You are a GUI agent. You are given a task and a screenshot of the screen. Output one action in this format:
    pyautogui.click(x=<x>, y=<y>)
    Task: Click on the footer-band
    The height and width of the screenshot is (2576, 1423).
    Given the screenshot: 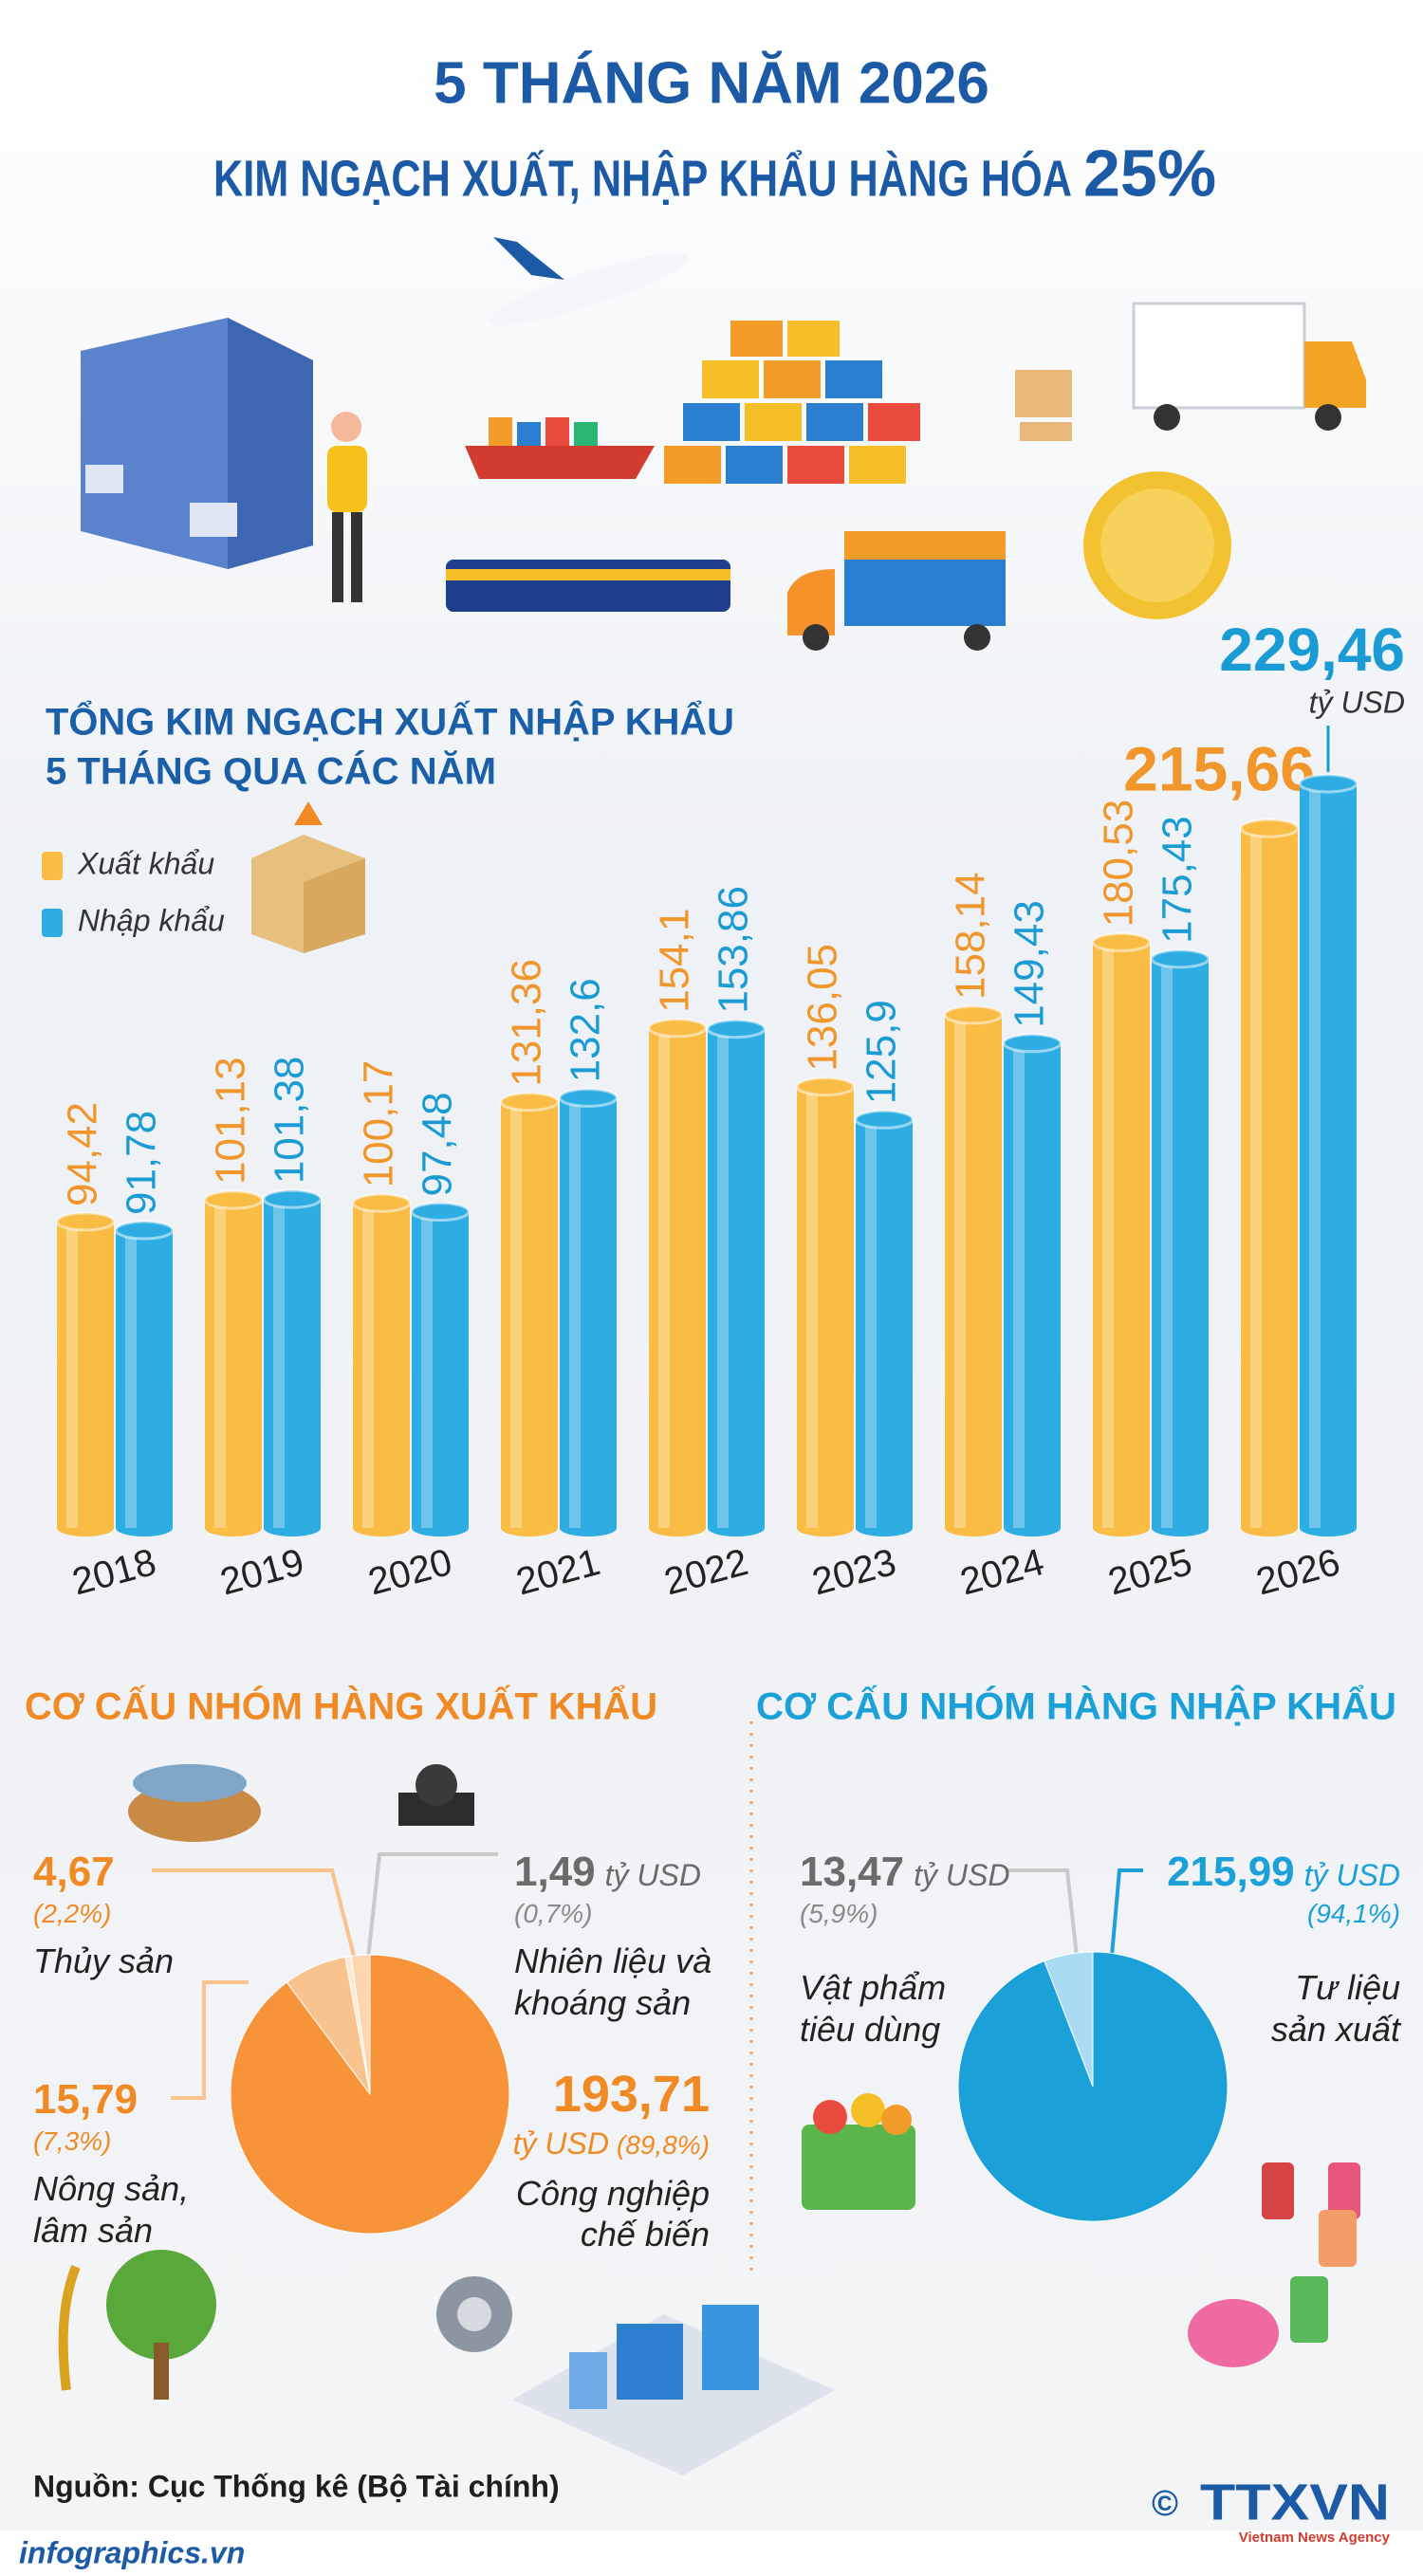 What is the action you would take?
    pyautogui.click(x=711, y=2553)
    